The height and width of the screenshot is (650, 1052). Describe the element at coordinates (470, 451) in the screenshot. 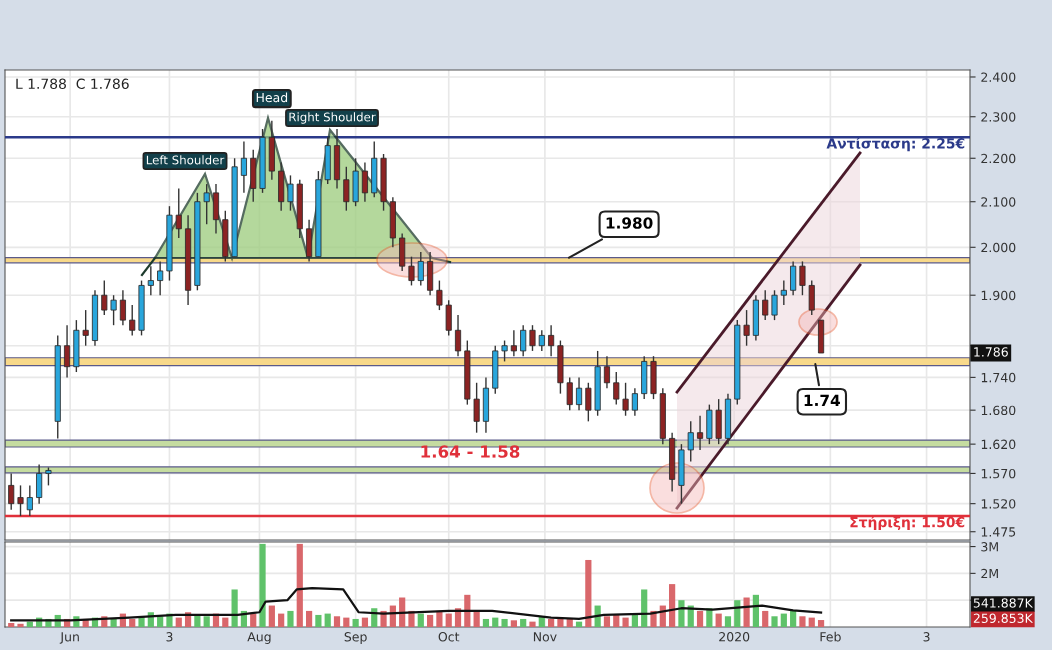

I see `annotation: 1.64 - 1.58` at that location.